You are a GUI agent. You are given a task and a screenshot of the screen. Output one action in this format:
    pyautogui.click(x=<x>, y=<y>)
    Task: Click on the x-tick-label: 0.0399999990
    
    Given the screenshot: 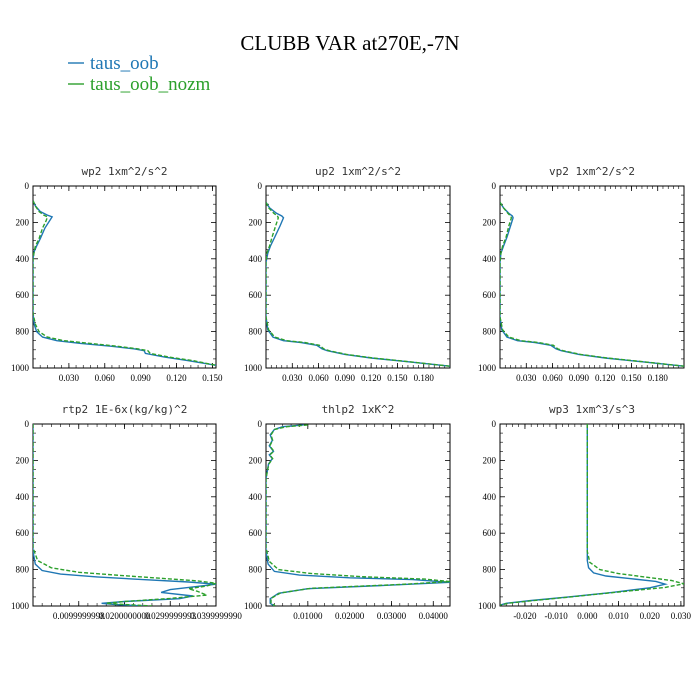 What is the action you would take?
    pyautogui.click(x=216, y=616)
    